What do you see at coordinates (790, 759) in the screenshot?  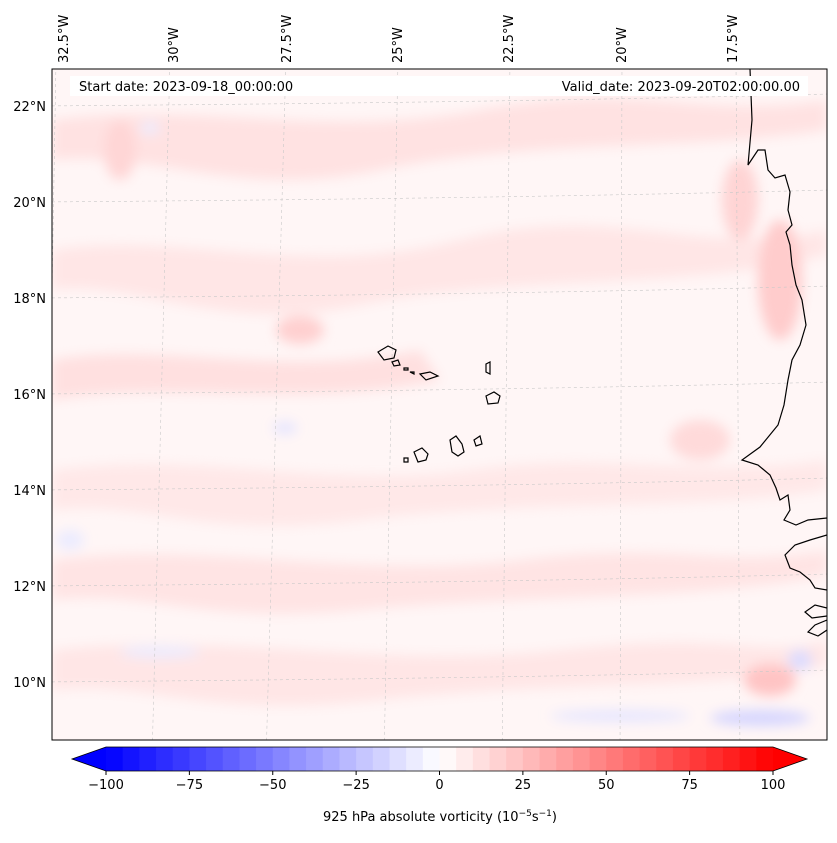 I see `colorbar-extend-high` at bounding box center [790, 759].